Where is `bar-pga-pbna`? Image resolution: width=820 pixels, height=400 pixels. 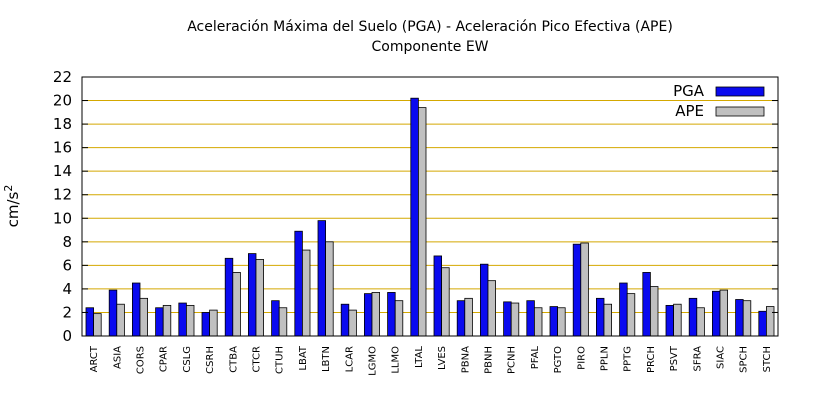
bar-pga-pbna is located at coordinates (461, 318).